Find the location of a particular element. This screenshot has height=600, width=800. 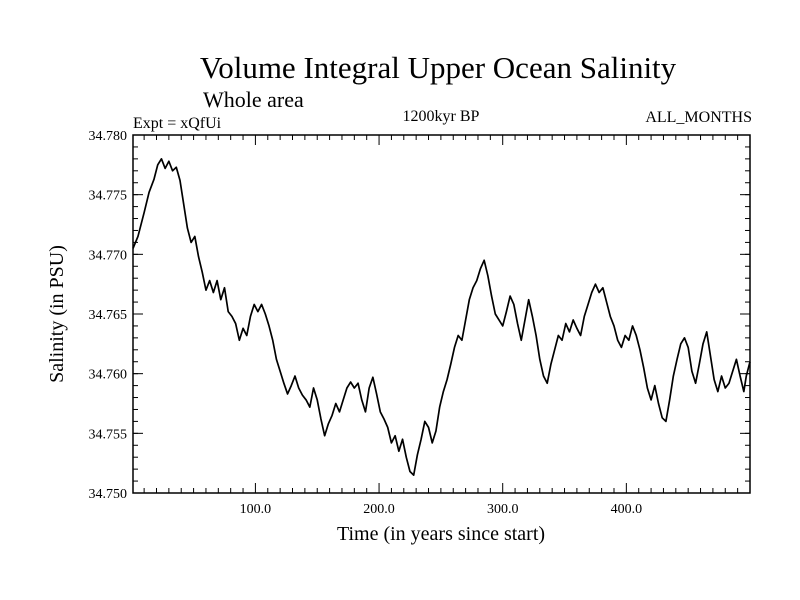

x-tick-label: 300.0 is located at coordinates (503, 509).